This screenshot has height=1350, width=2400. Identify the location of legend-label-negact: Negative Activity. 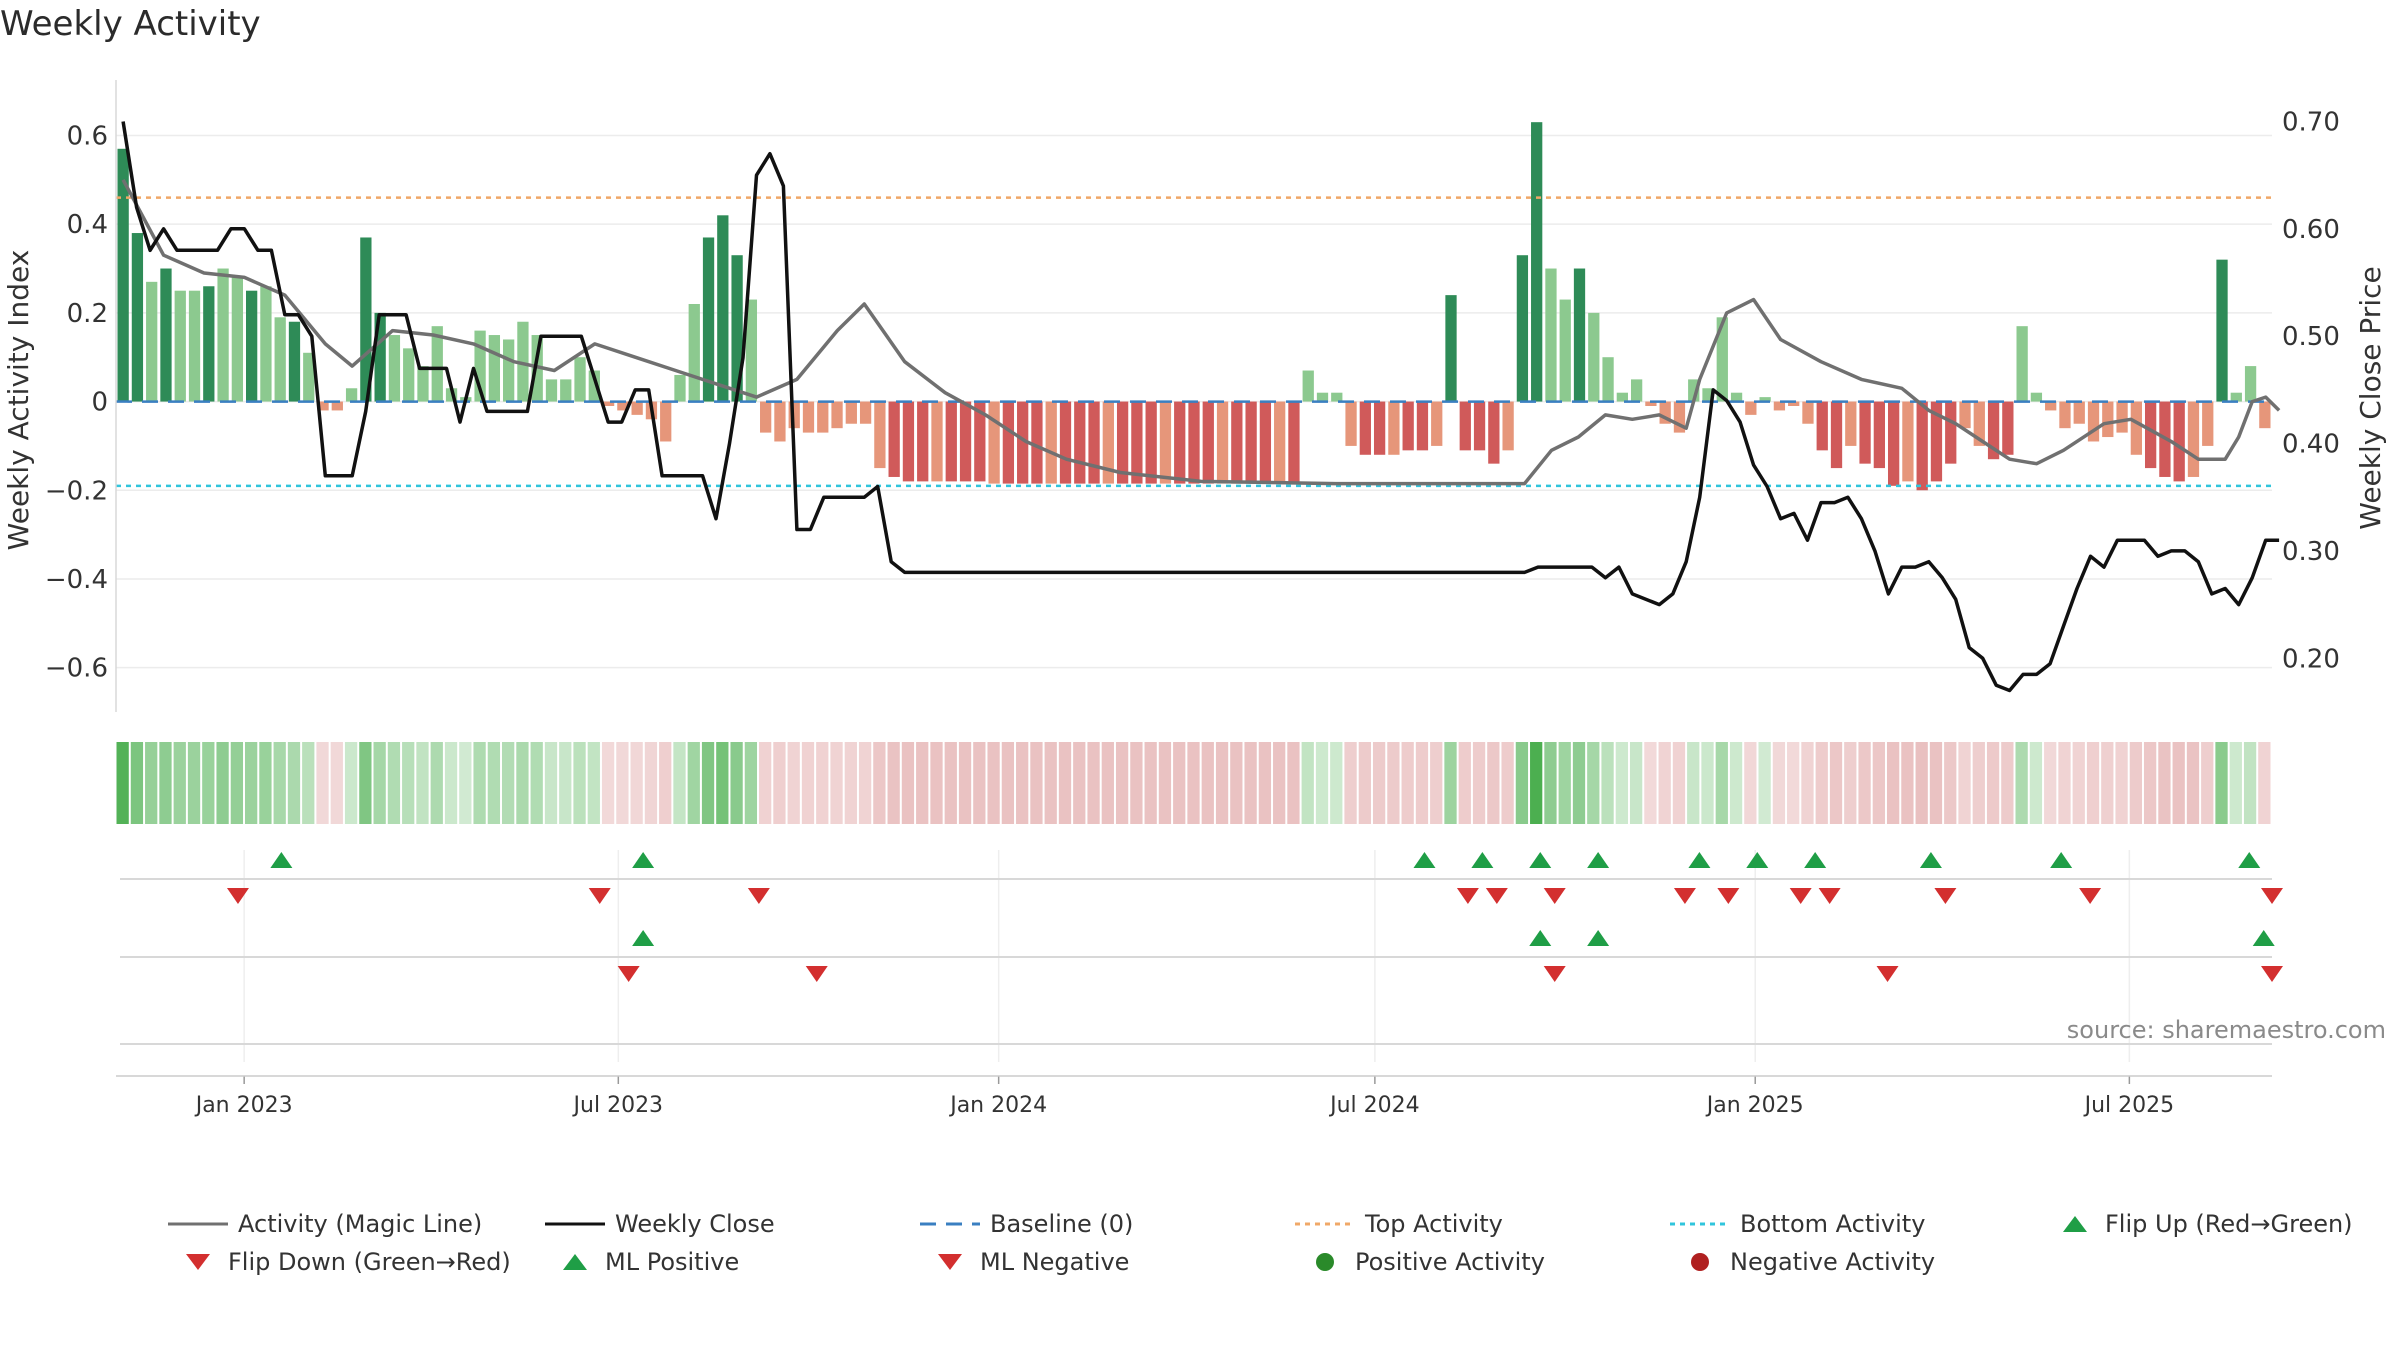
(1833, 1262).